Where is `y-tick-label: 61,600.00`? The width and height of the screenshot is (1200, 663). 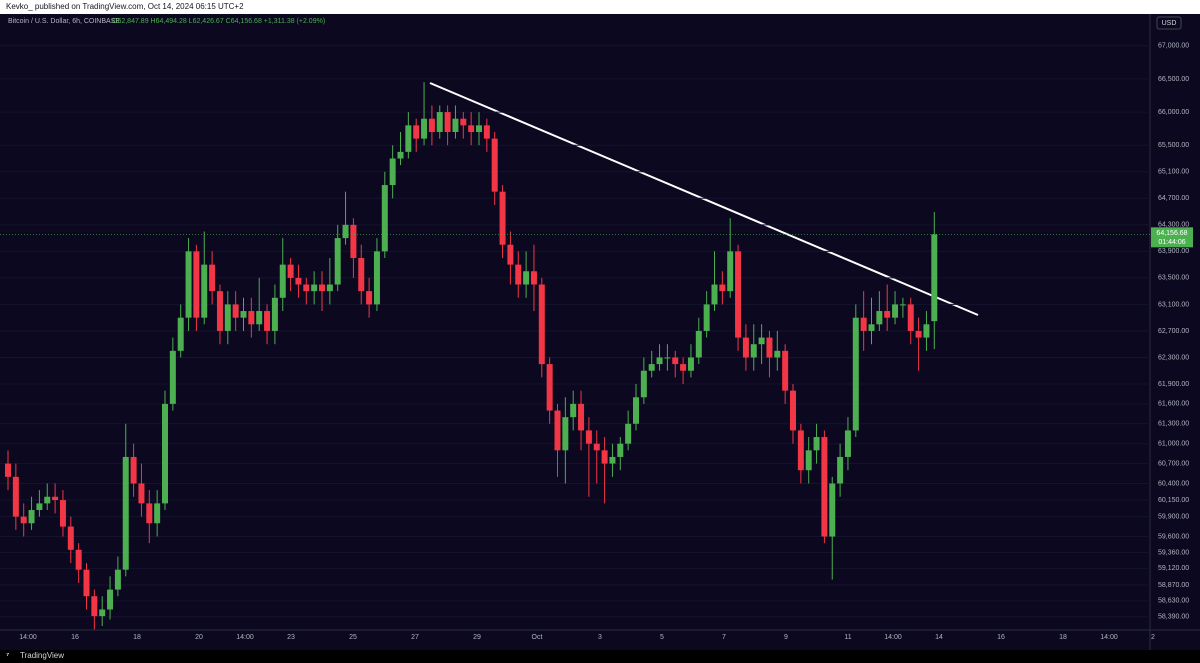
y-tick-label: 61,600.00 is located at coordinates (1173, 404).